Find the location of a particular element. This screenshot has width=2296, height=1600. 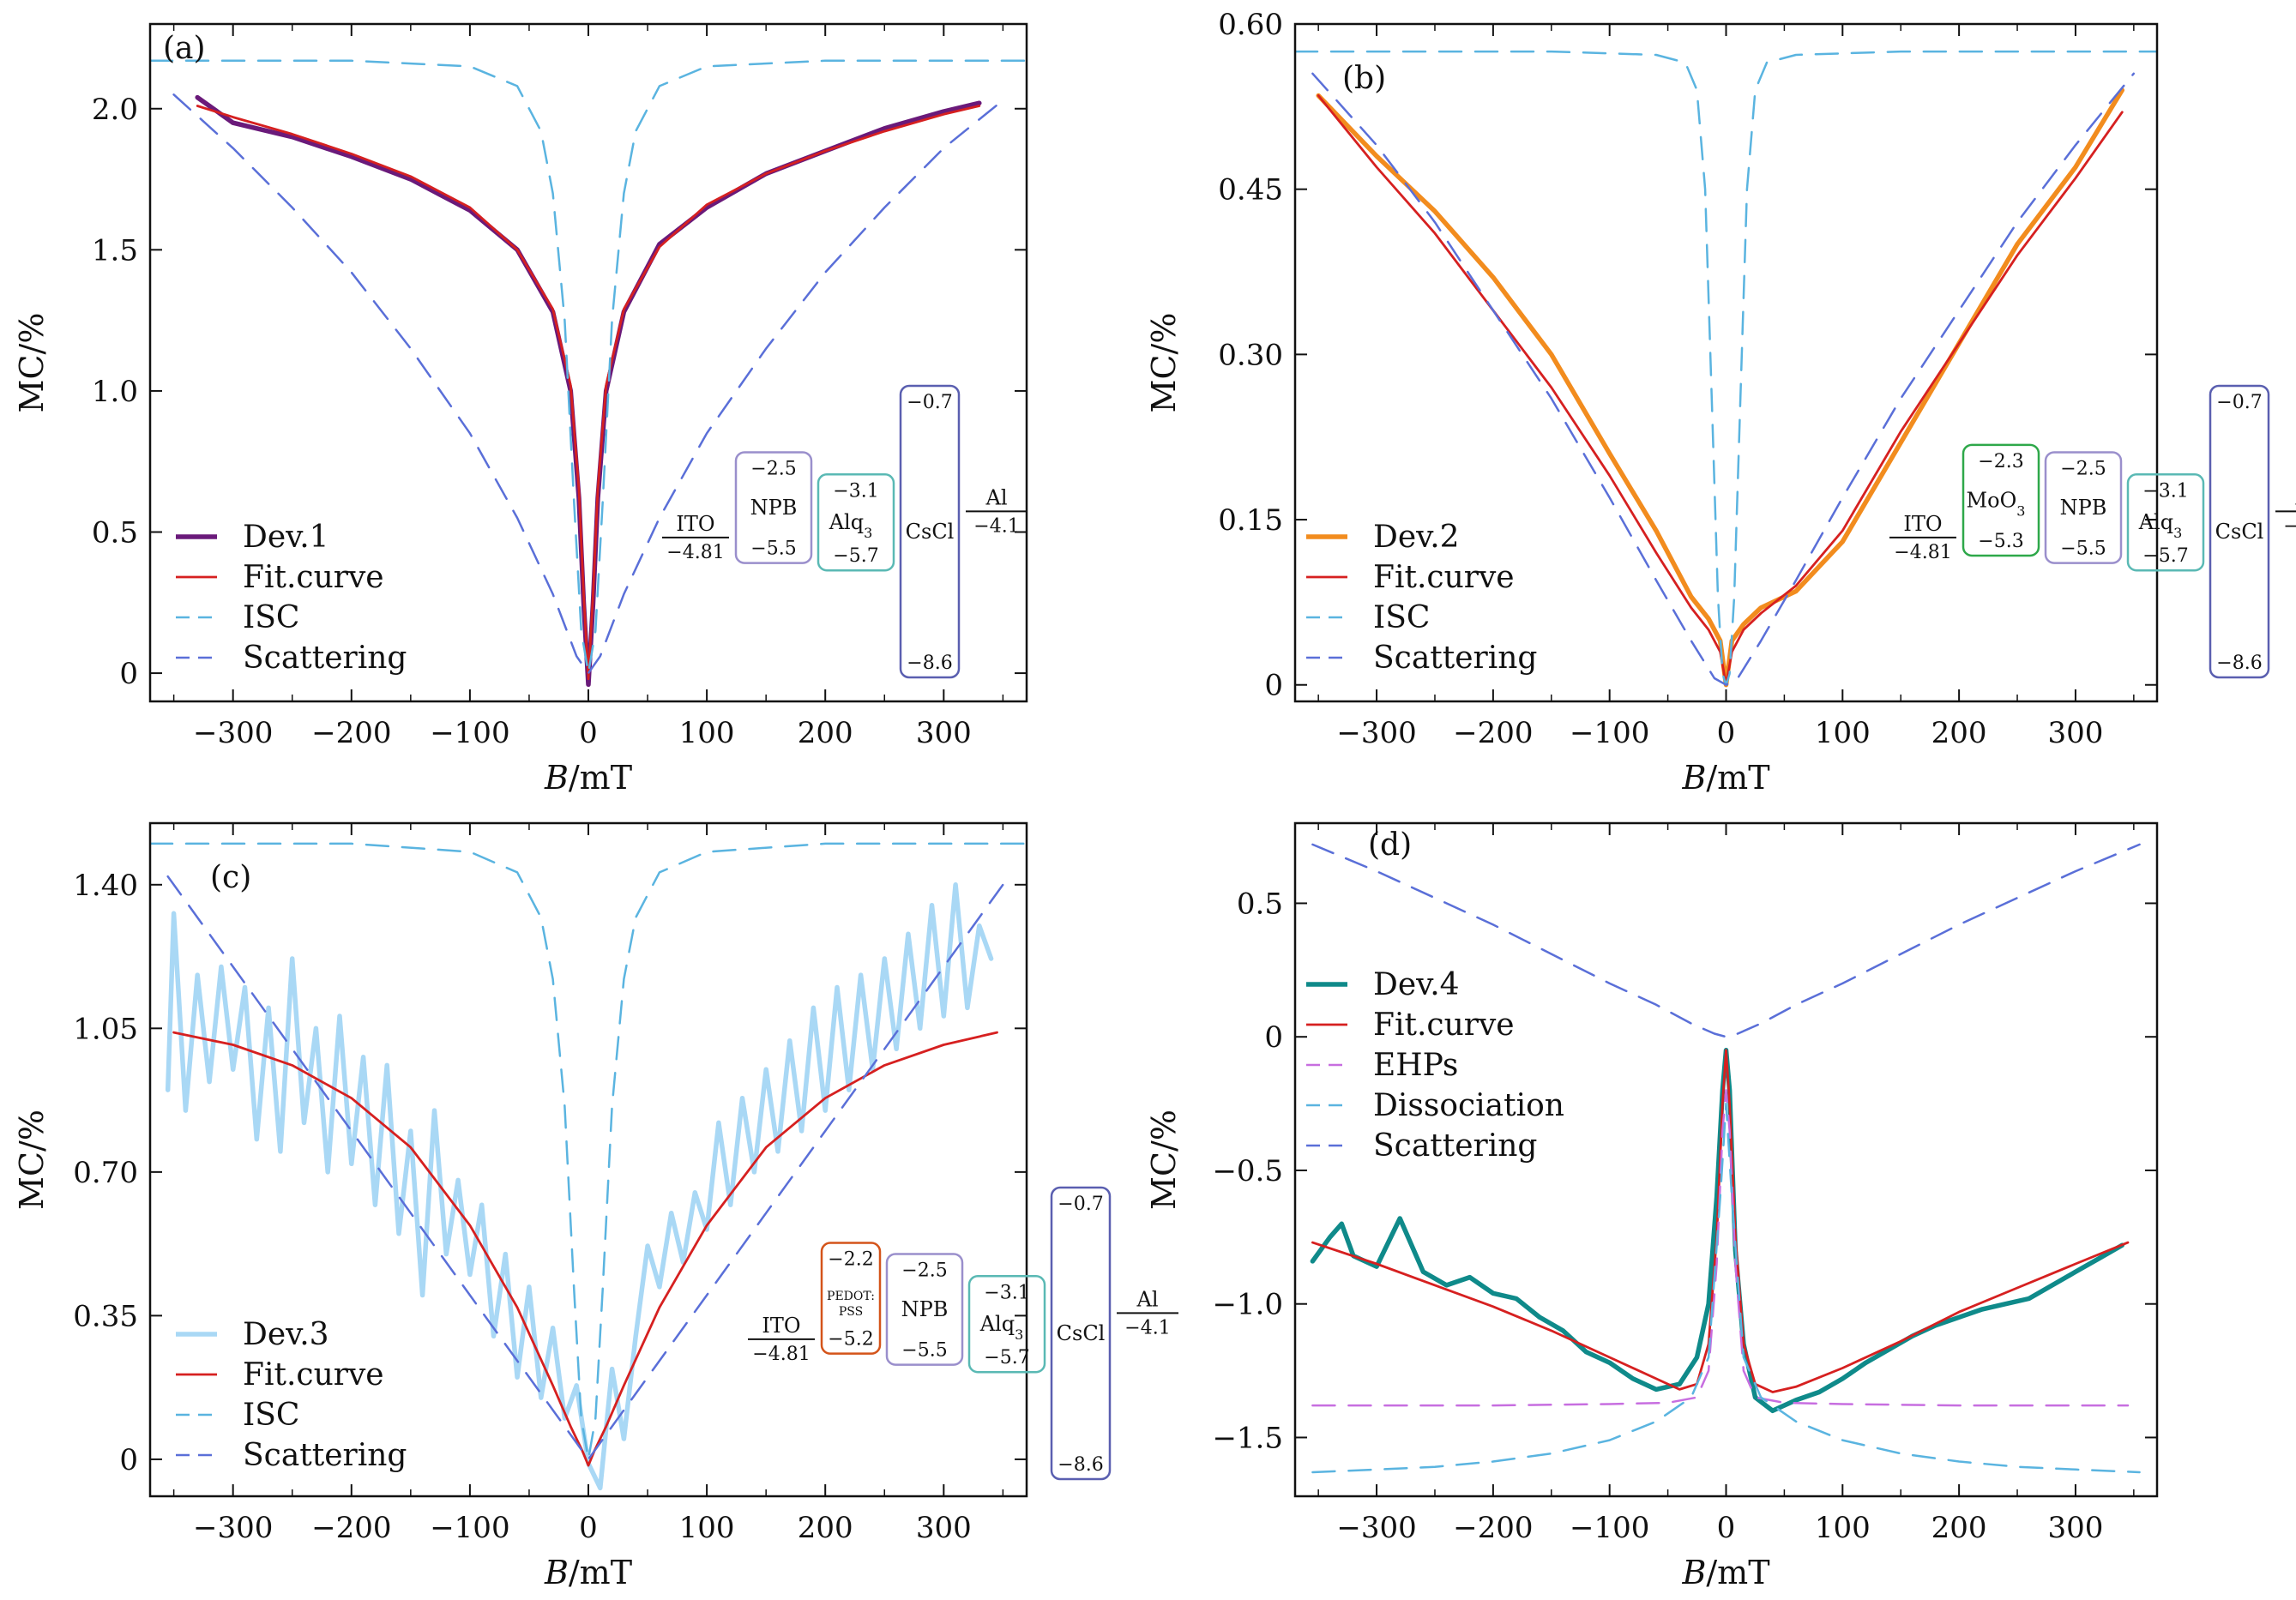

panel-label: (c) is located at coordinates (230, 877).